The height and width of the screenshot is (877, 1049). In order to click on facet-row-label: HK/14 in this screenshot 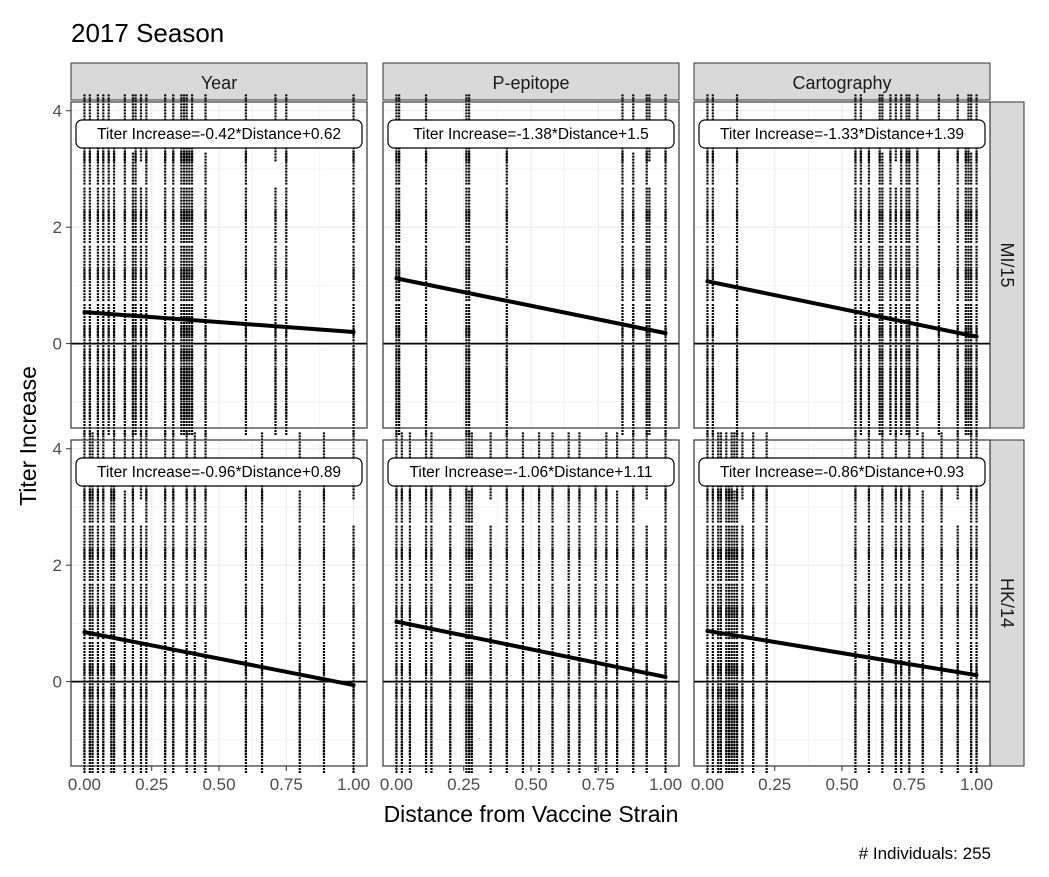, I will do `click(1007, 603)`.